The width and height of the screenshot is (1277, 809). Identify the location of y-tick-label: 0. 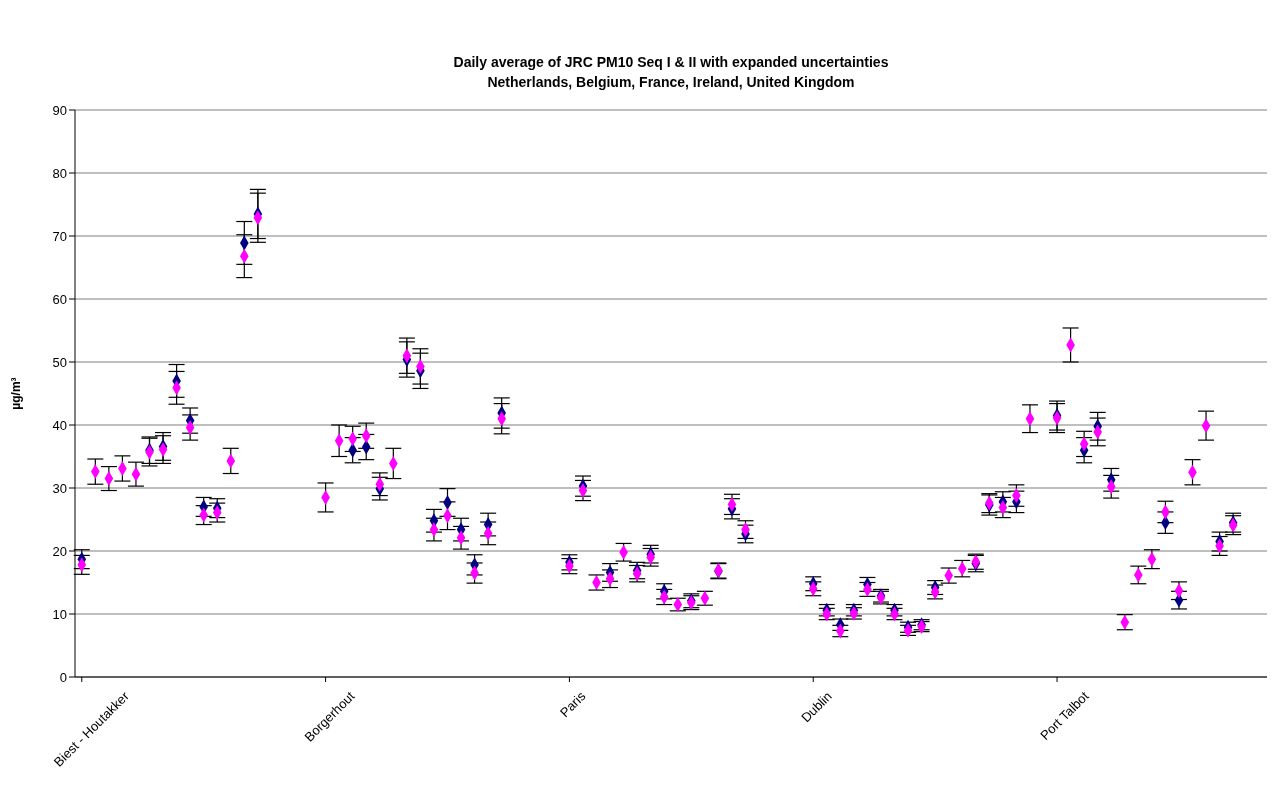
(63, 677).